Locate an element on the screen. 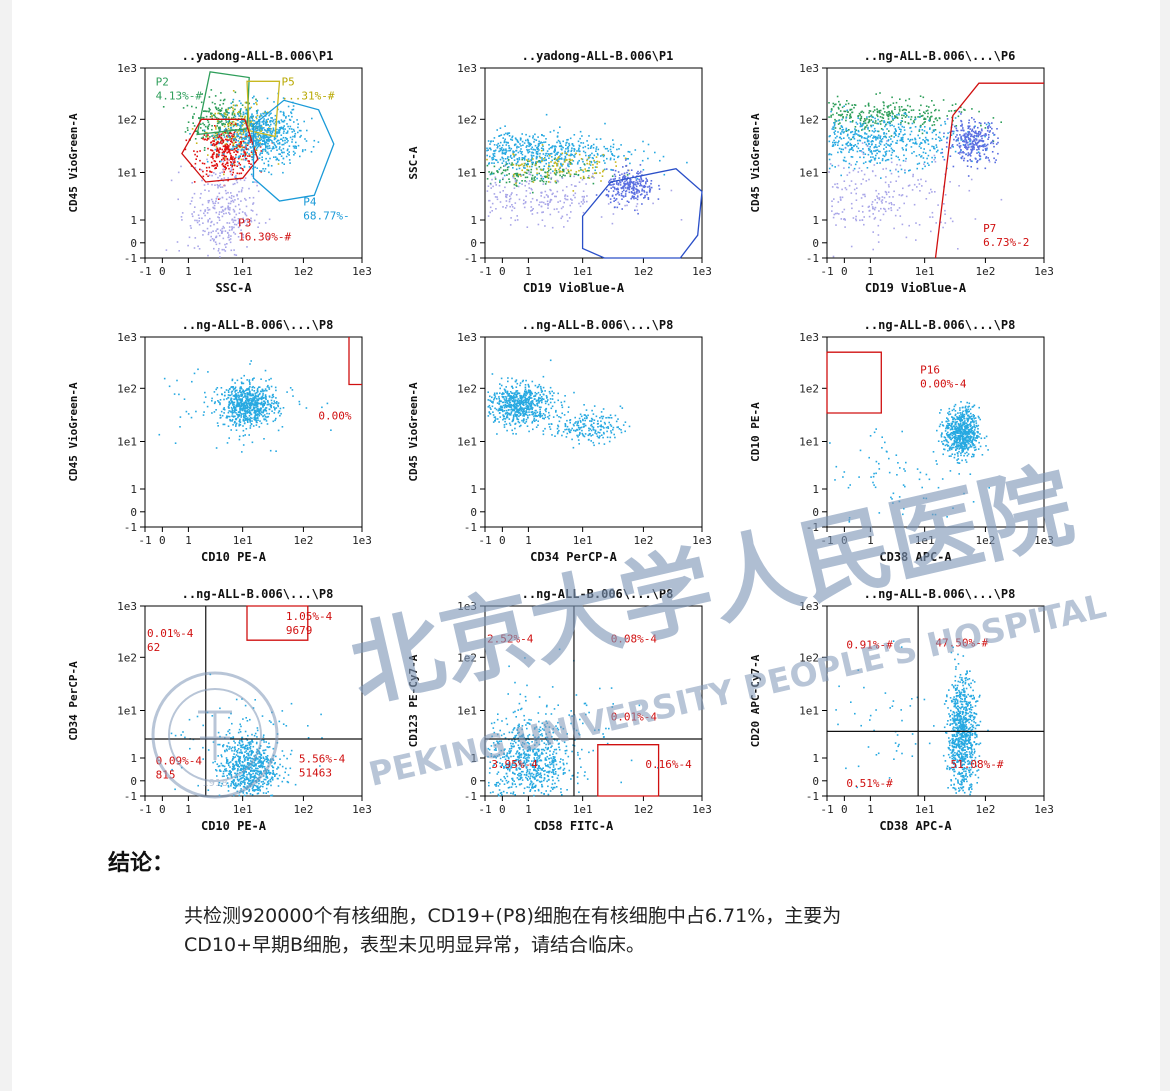  x-tick-label: 1e1 is located at coordinates (925, 271).